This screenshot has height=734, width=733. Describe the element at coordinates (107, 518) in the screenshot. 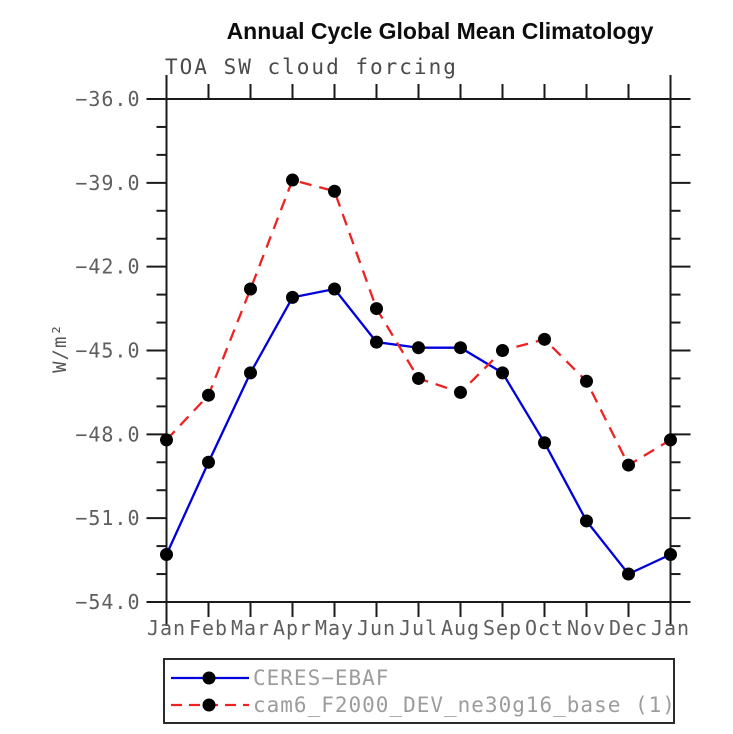

I see `y-tick-label: −51.0` at that location.